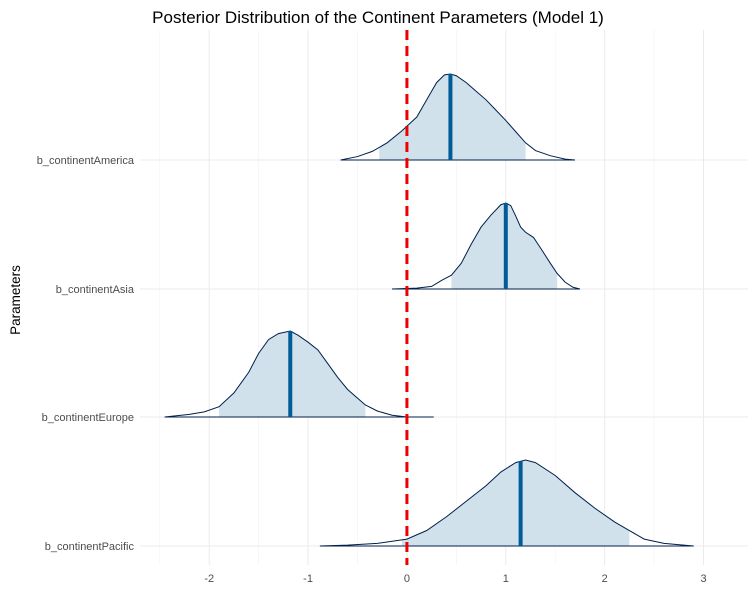 The image size is (755, 591). I want to click on x-tick-label: 1, so click(506, 579).